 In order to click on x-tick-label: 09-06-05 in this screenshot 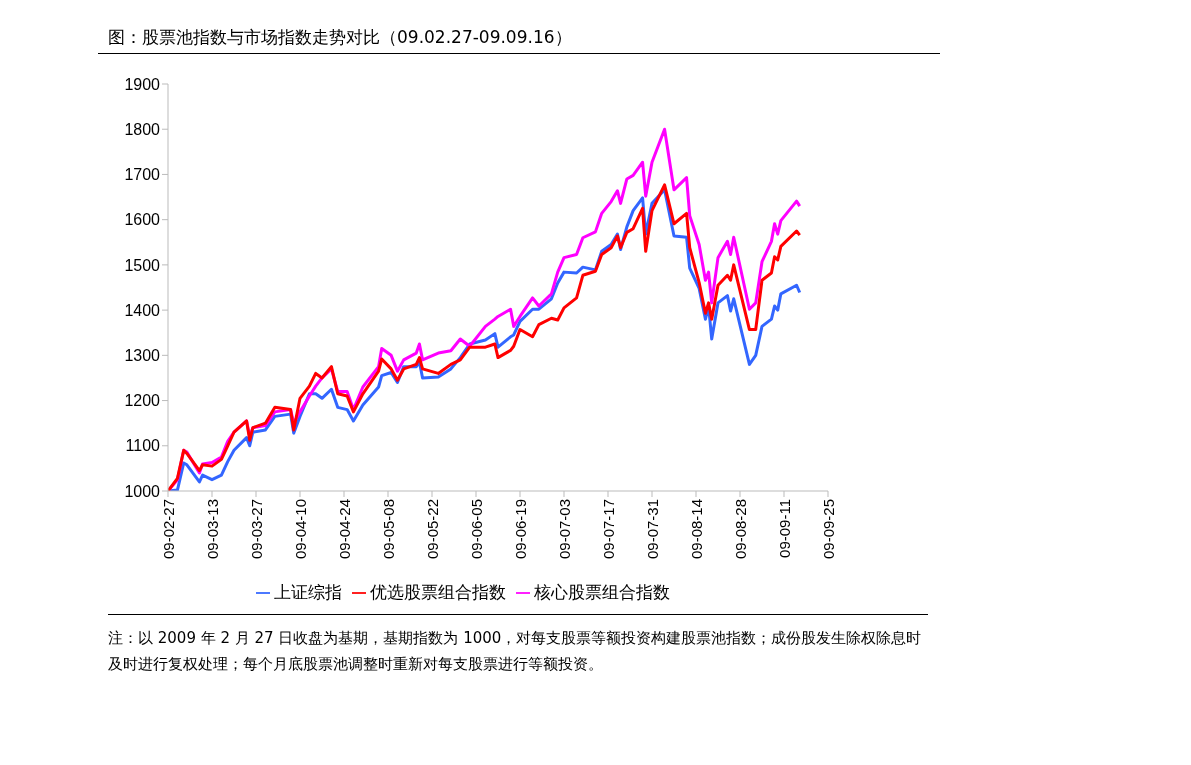, I will do `click(476, 529)`.